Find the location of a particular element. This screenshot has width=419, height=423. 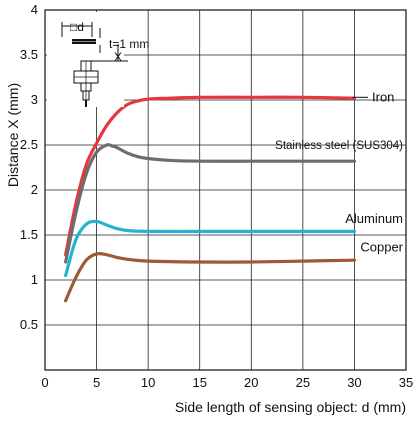

x-tick-label: 10 is located at coordinates (148, 382).